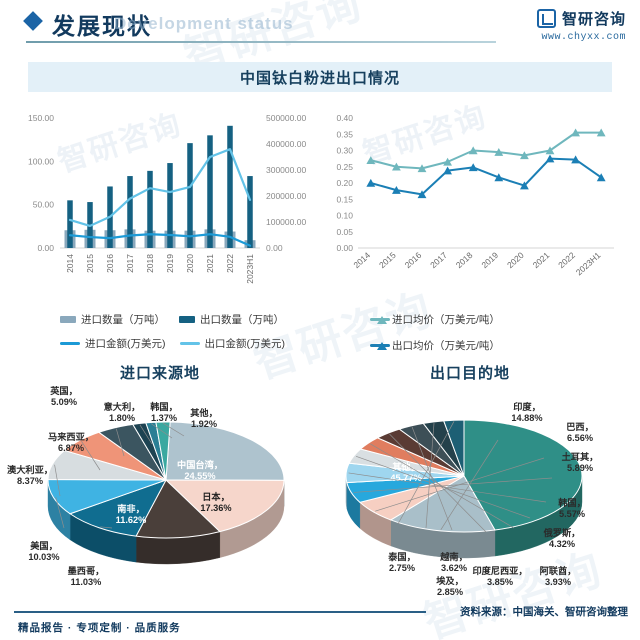  I want to click on pie-right-title: 出口目的地, so click(470, 373).